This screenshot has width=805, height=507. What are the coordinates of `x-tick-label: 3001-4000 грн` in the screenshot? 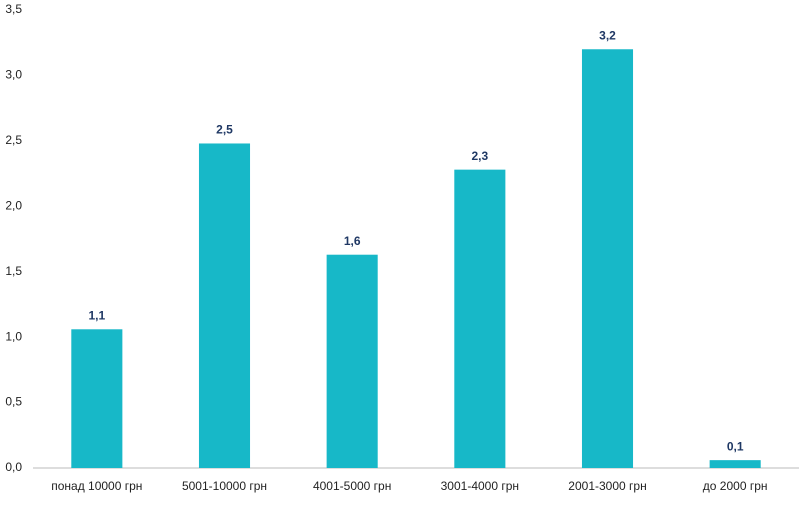 It's located at (480, 486).